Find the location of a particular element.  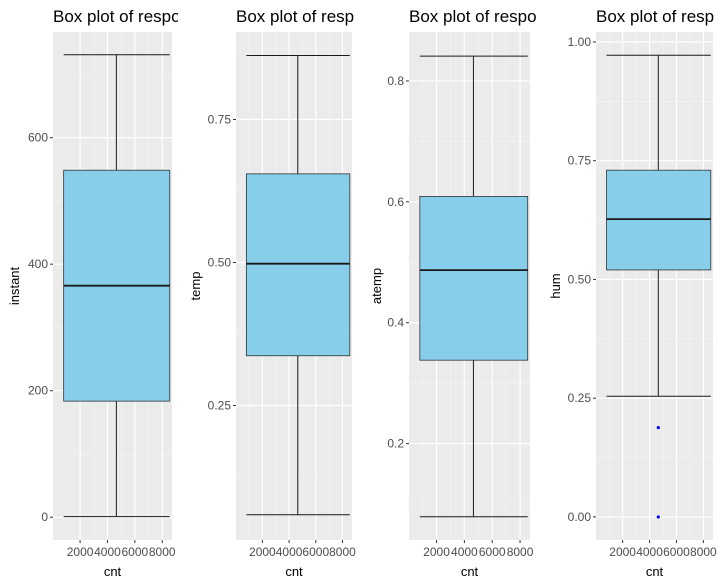

y-tick-label: 600 is located at coordinates (38, 138).